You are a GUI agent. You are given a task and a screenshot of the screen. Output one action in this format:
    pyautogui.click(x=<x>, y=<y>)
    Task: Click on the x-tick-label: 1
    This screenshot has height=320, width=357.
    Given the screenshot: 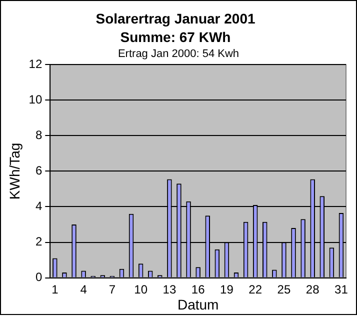 What is the action you would take?
    pyautogui.click(x=55, y=289)
    